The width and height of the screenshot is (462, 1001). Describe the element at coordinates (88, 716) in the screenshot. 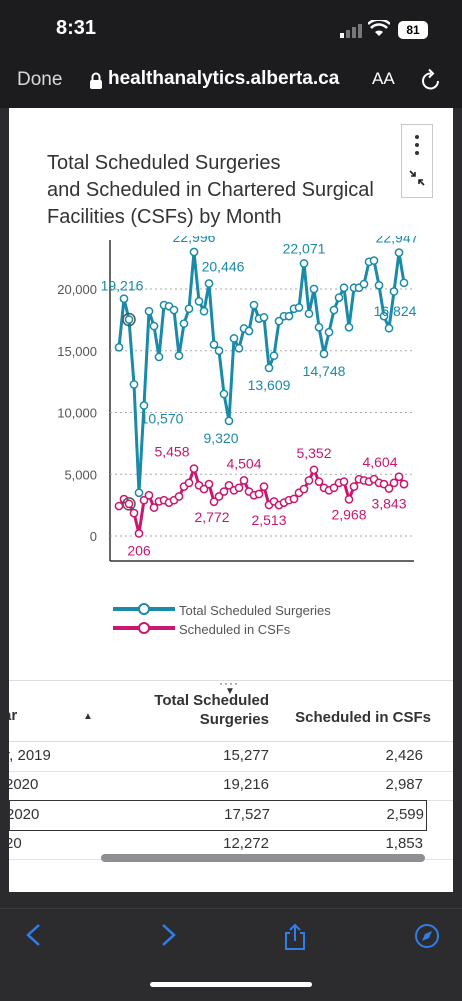

I see `sort-ascending-icon: ▲` at that location.